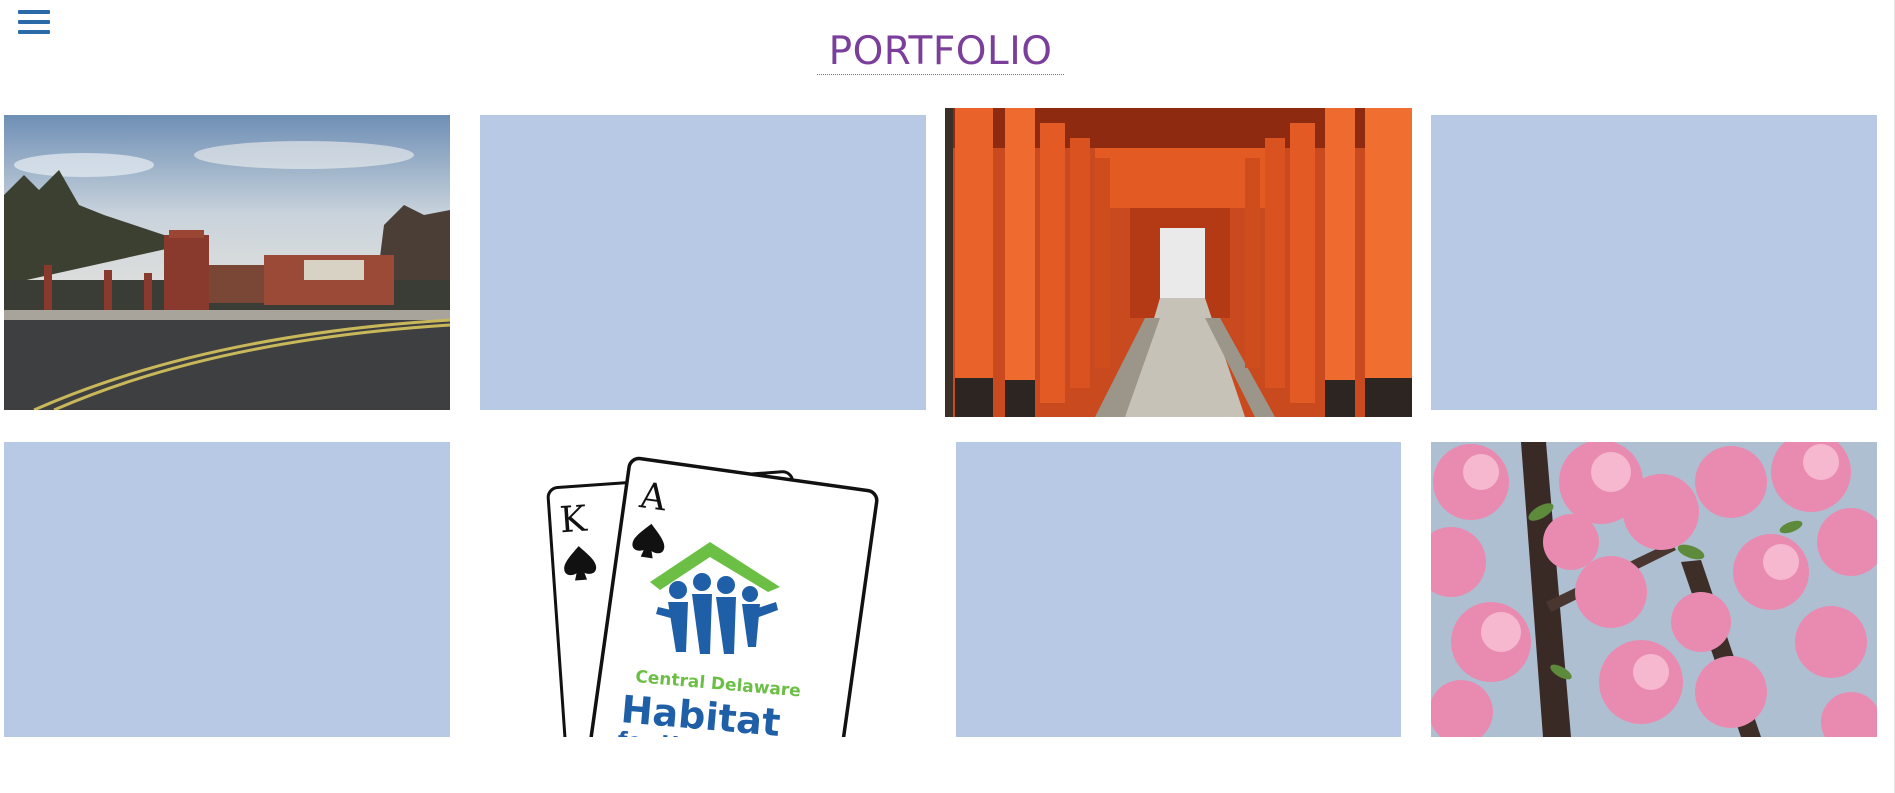  Describe the element at coordinates (34, 23) in the screenshot. I see `hamburger-menu-icon` at that location.